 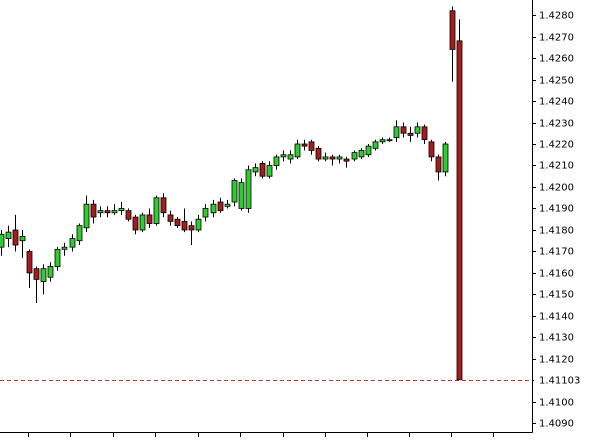 What do you see at coordinates (556, 274) in the screenshot?
I see `y-tick-label: 1.4160` at bounding box center [556, 274].